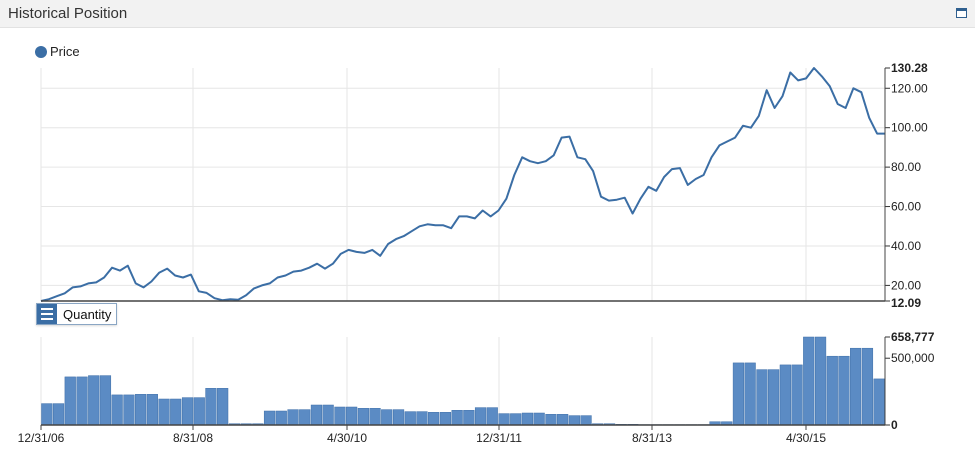  Describe the element at coordinates (347, 438) in the screenshot. I see `x-tick-label: 4/30/10` at that location.